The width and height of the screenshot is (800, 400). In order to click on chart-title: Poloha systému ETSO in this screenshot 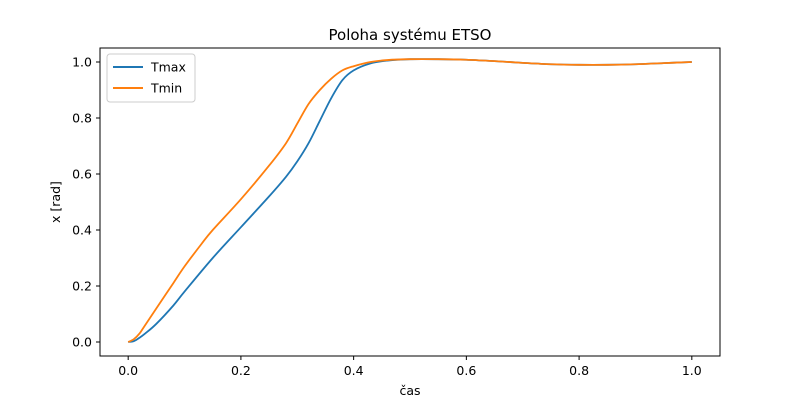, I will do `click(410, 35)`.